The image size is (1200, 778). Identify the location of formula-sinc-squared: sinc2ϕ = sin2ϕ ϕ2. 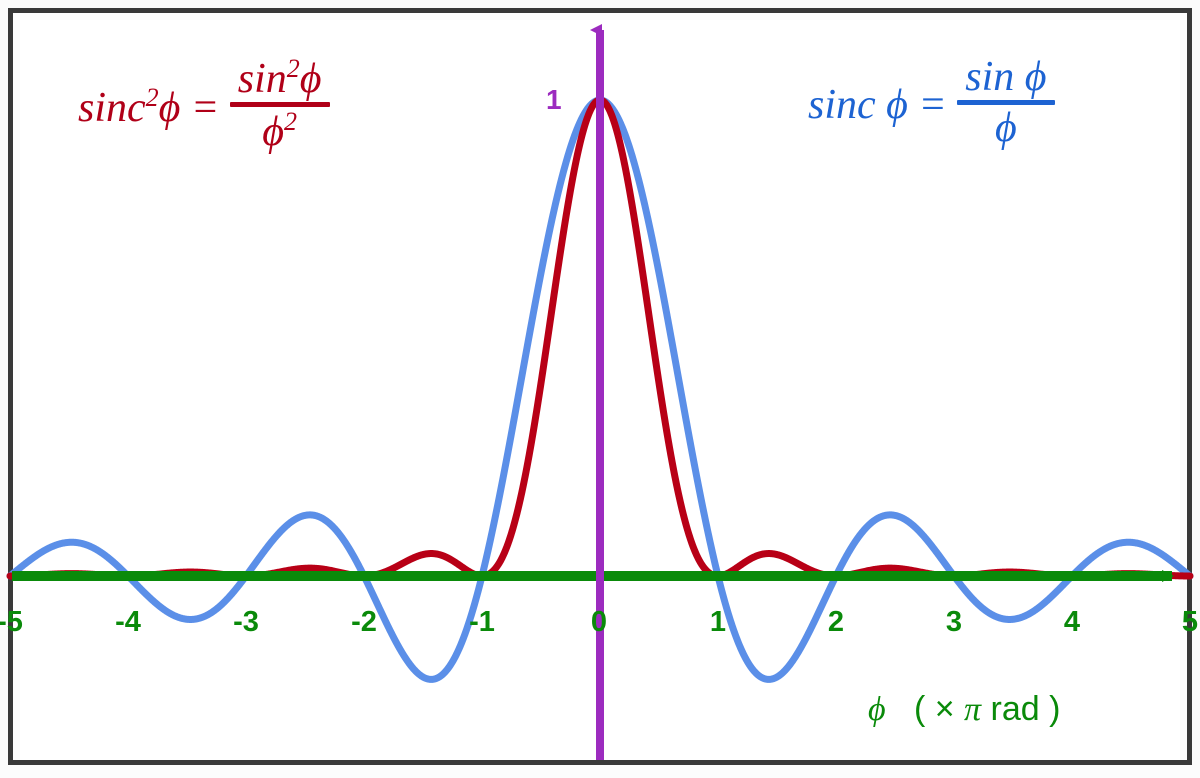
(204, 104).